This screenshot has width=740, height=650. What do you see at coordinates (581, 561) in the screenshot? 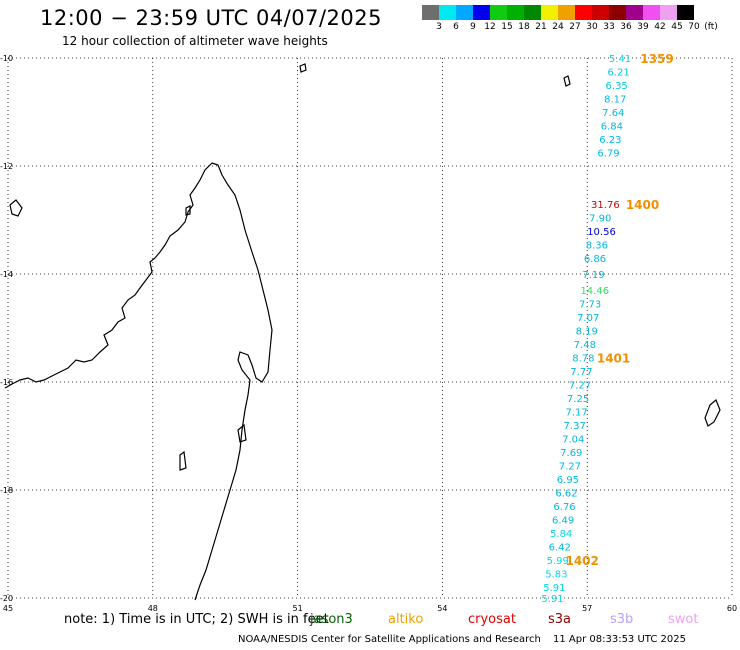
I see `pass-time-label: 1402` at bounding box center [581, 561].